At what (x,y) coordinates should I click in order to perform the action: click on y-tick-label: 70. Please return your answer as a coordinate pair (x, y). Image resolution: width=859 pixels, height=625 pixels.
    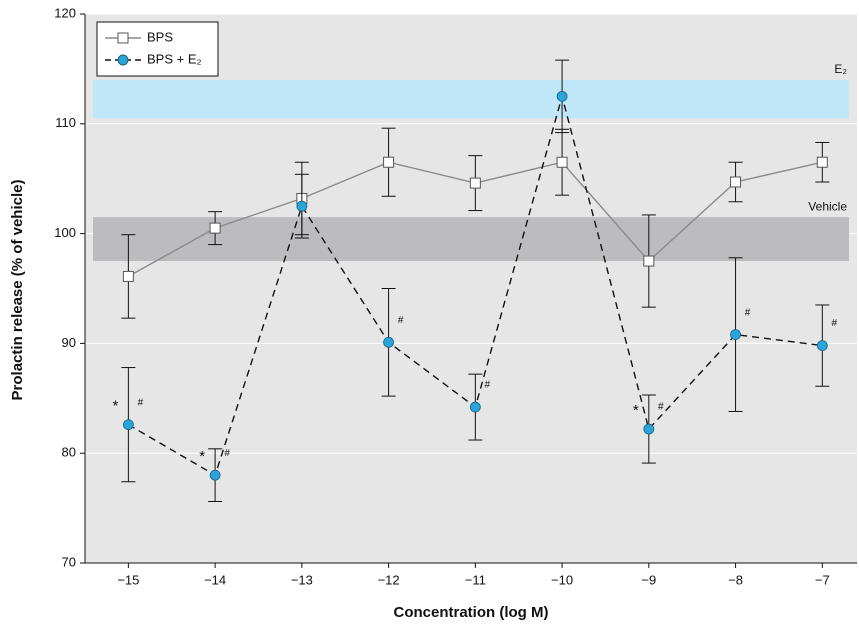
    Looking at the image, I should click on (69, 561).